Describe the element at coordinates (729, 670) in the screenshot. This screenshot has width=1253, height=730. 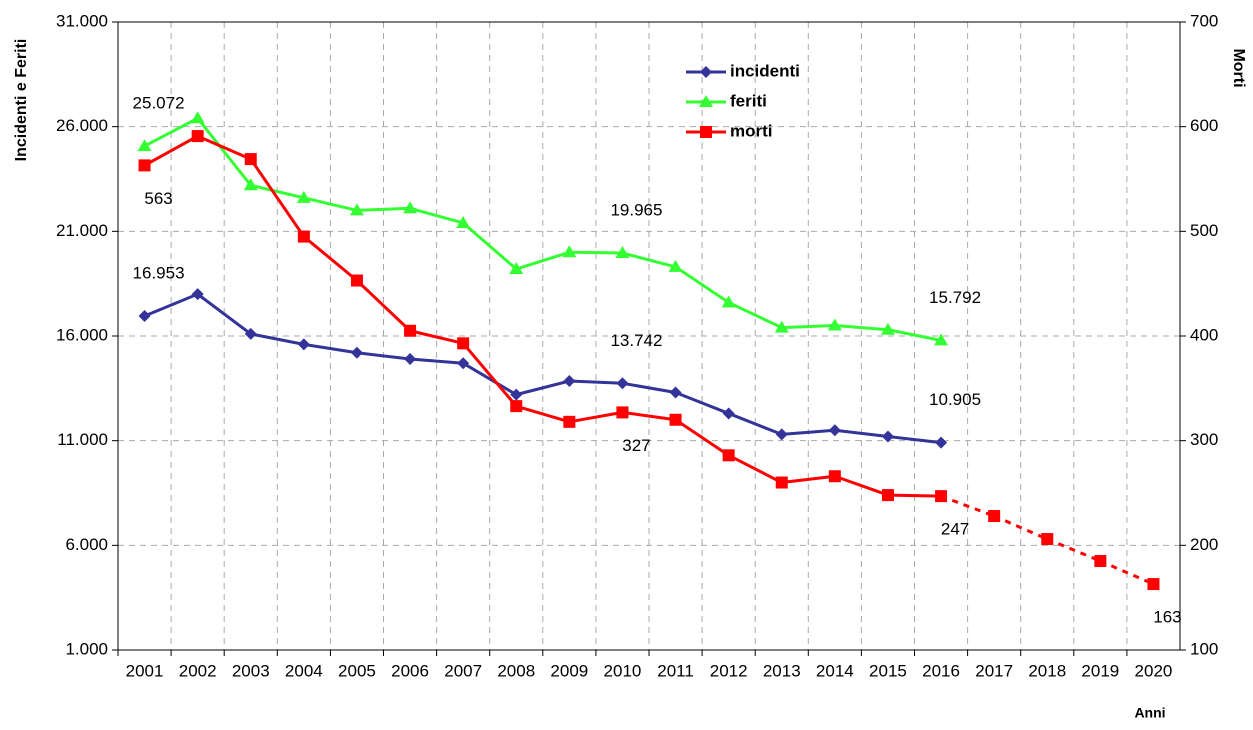
I see `x-tick-label: 2012` at that location.